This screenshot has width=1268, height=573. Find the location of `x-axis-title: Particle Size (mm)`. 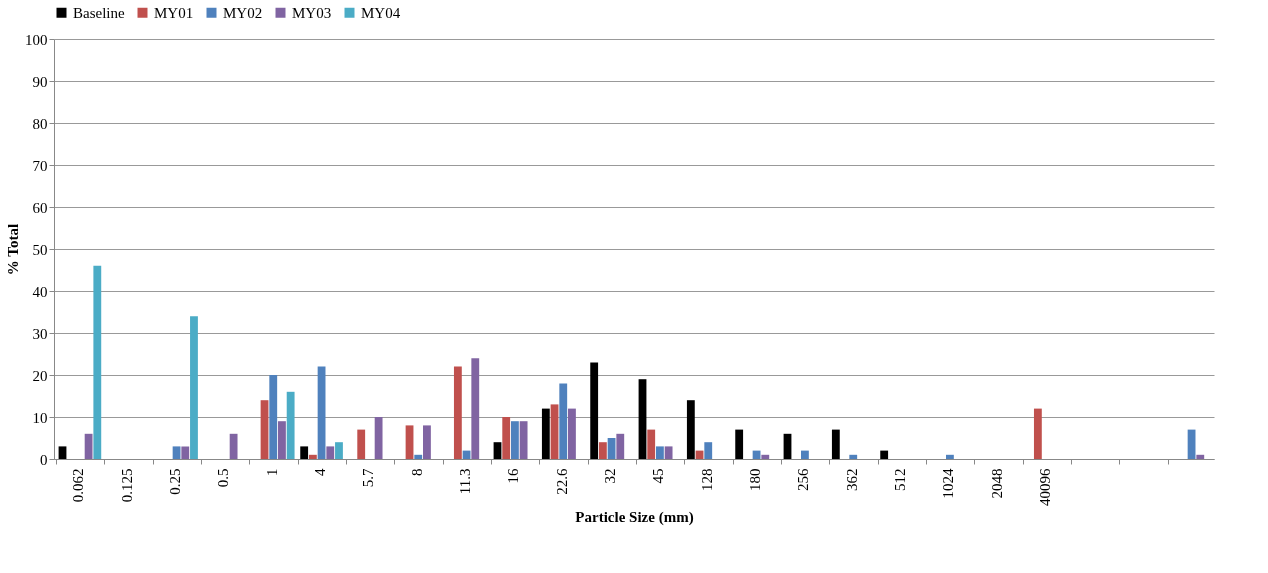

x-axis-title: Particle Size (mm) is located at coordinates (634, 517).